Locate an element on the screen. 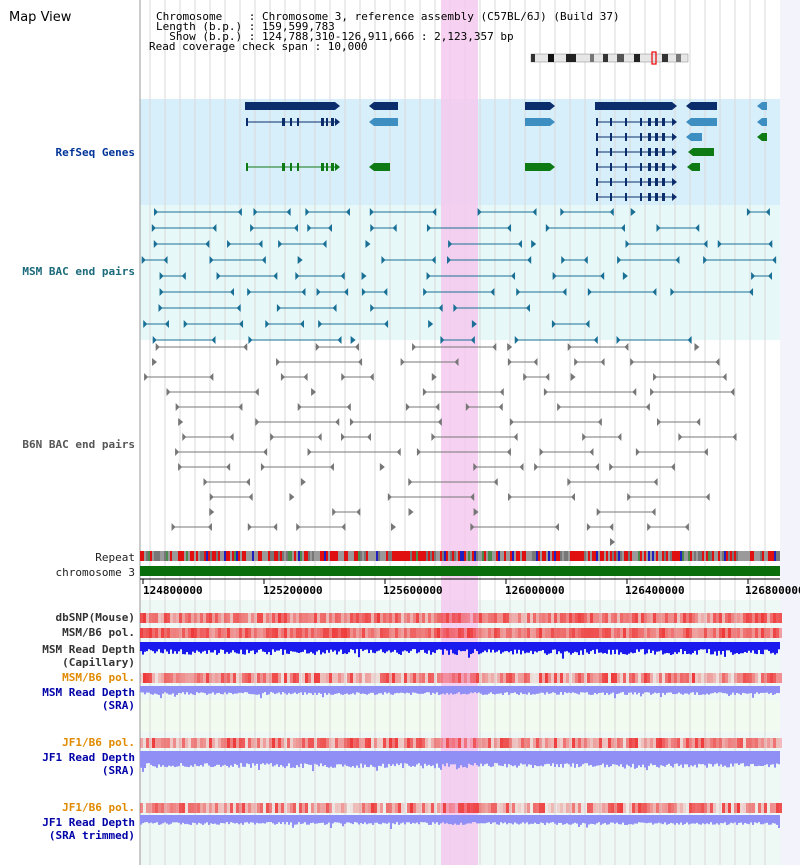 The width and height of the screenshot is (800, 865). track-label-jf1-pol: JF1/B6 pol. is located at coordinates (98, 742).